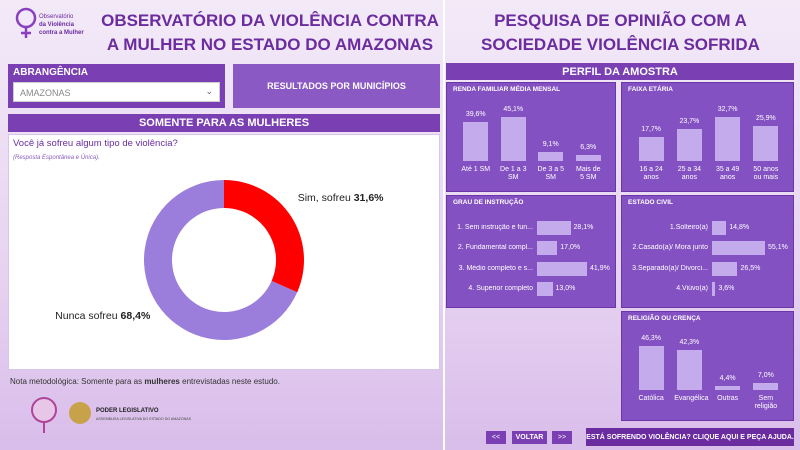  Describe the element at coordinates (766, 173) in the screenshot. I see `category-label: 50 anos ou mais` at that location.